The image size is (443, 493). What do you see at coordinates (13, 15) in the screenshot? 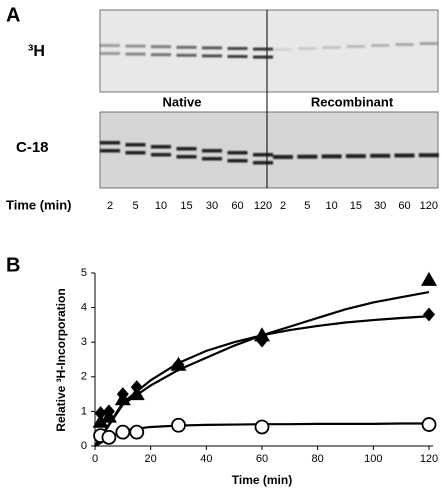
I see `panel-label: A` at bounding box center [13, 15].